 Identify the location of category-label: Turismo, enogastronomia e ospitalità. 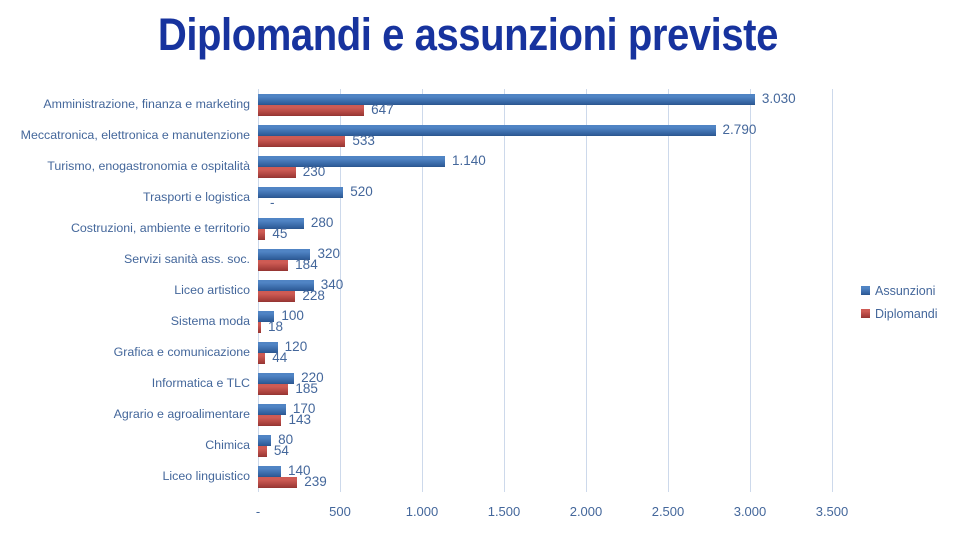
(148, 166).